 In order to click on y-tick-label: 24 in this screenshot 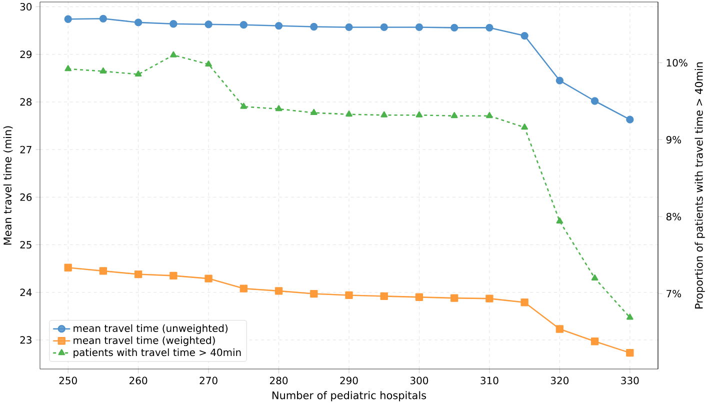, I will do `click(26, 292)`.